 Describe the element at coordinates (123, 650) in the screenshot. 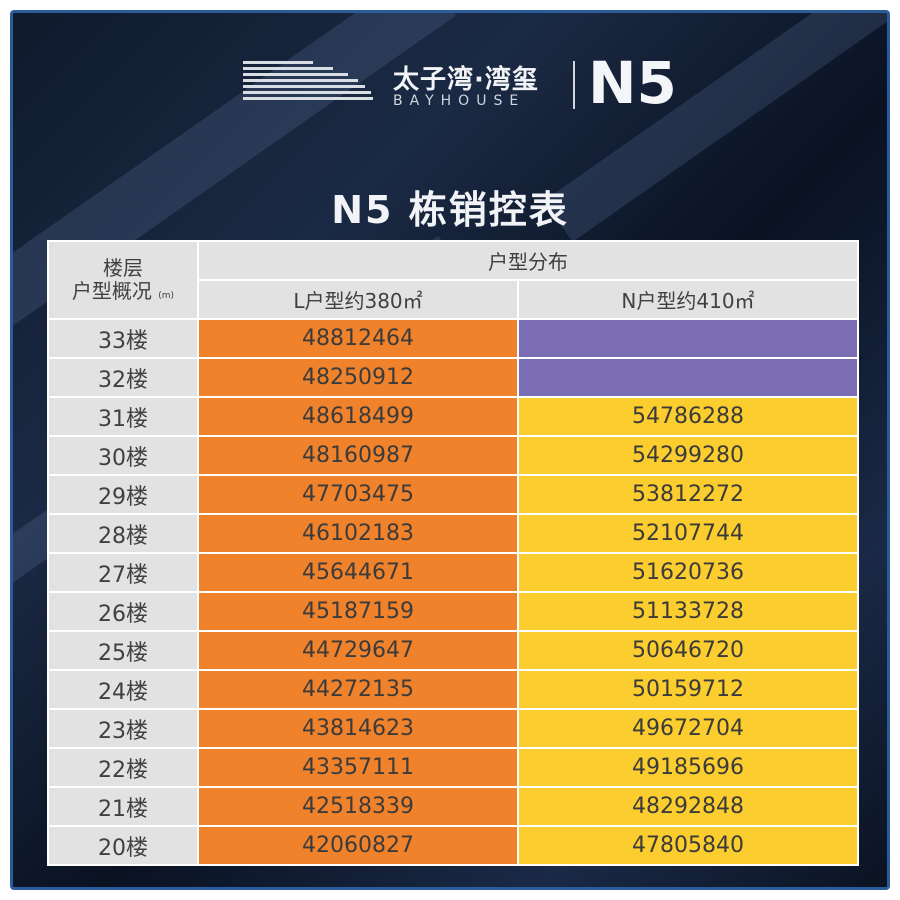

I see `floor-cell: 25楼` at that location.